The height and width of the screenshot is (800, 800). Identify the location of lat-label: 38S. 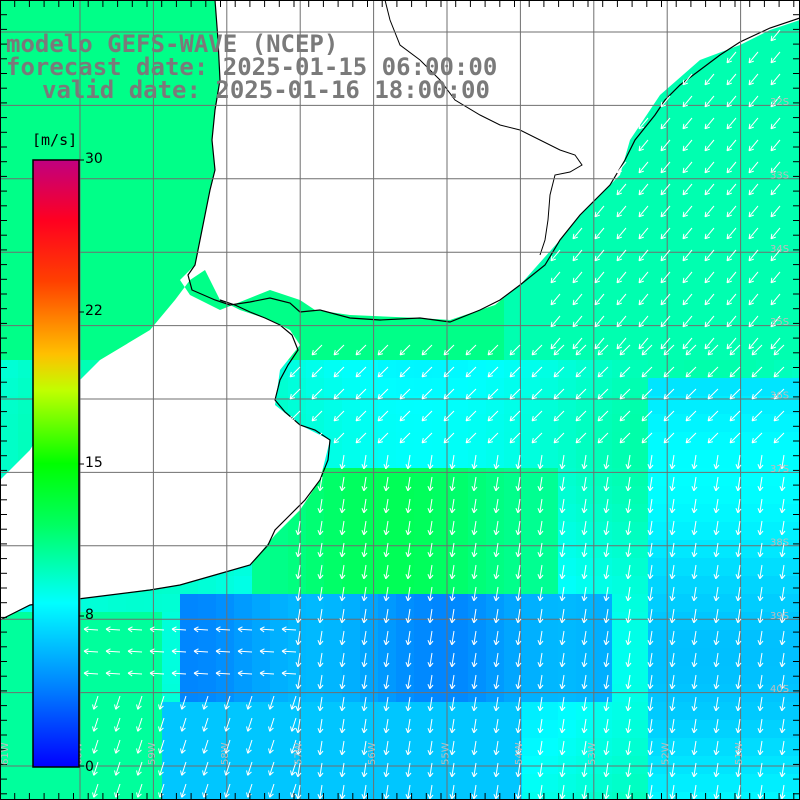
(779, 542).